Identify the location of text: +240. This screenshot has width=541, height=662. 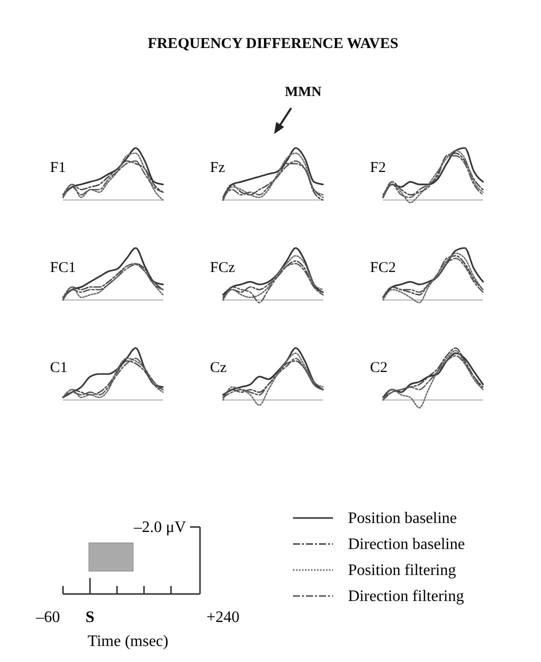
(223, 617).